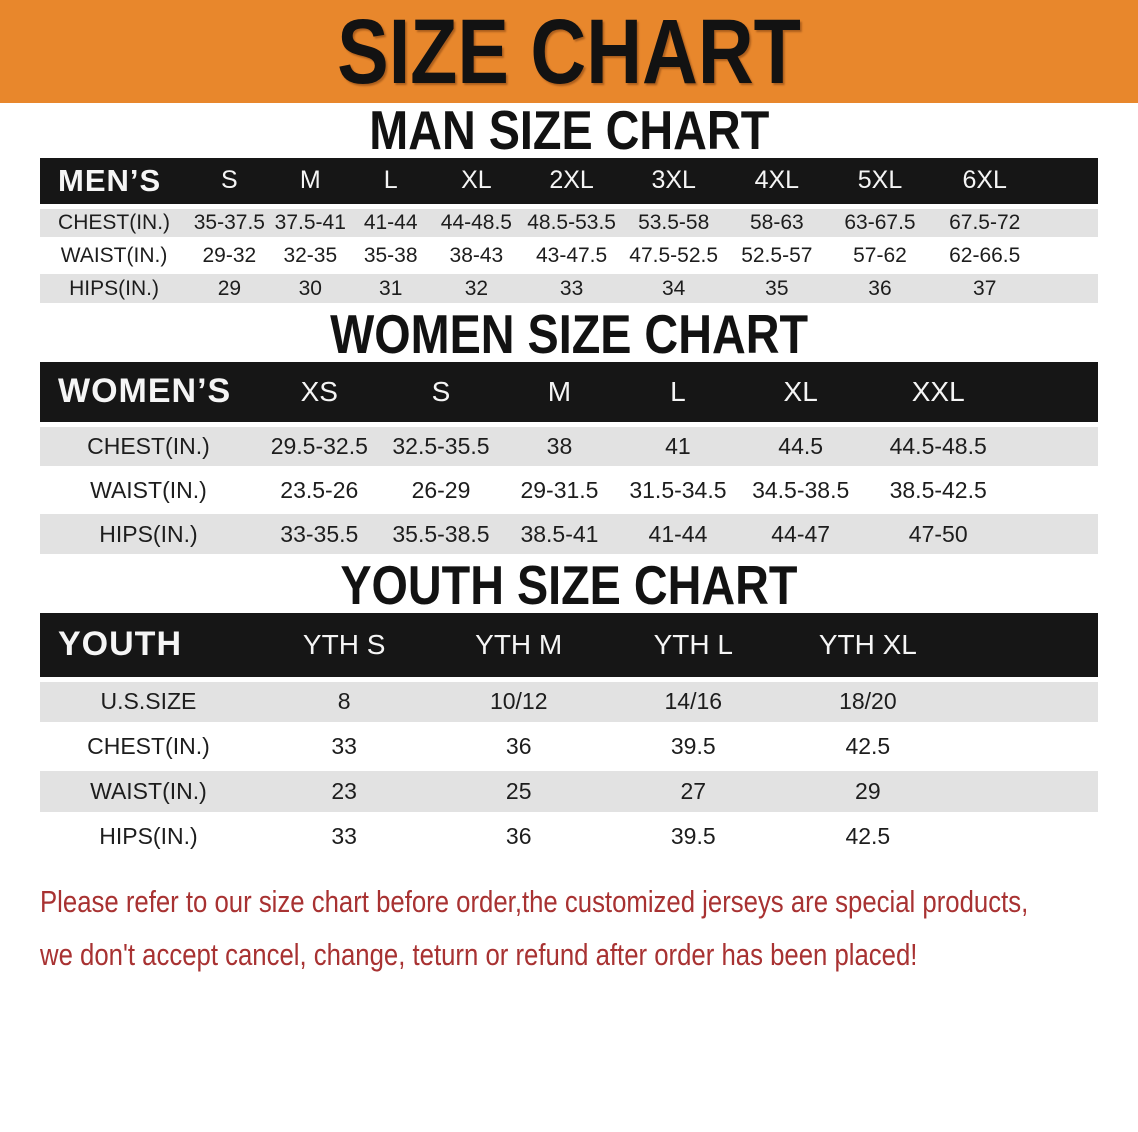  Describe the element at coordinates (148, 701) in the screenshot. I see `row-label: U.S.SIZE` at that location.